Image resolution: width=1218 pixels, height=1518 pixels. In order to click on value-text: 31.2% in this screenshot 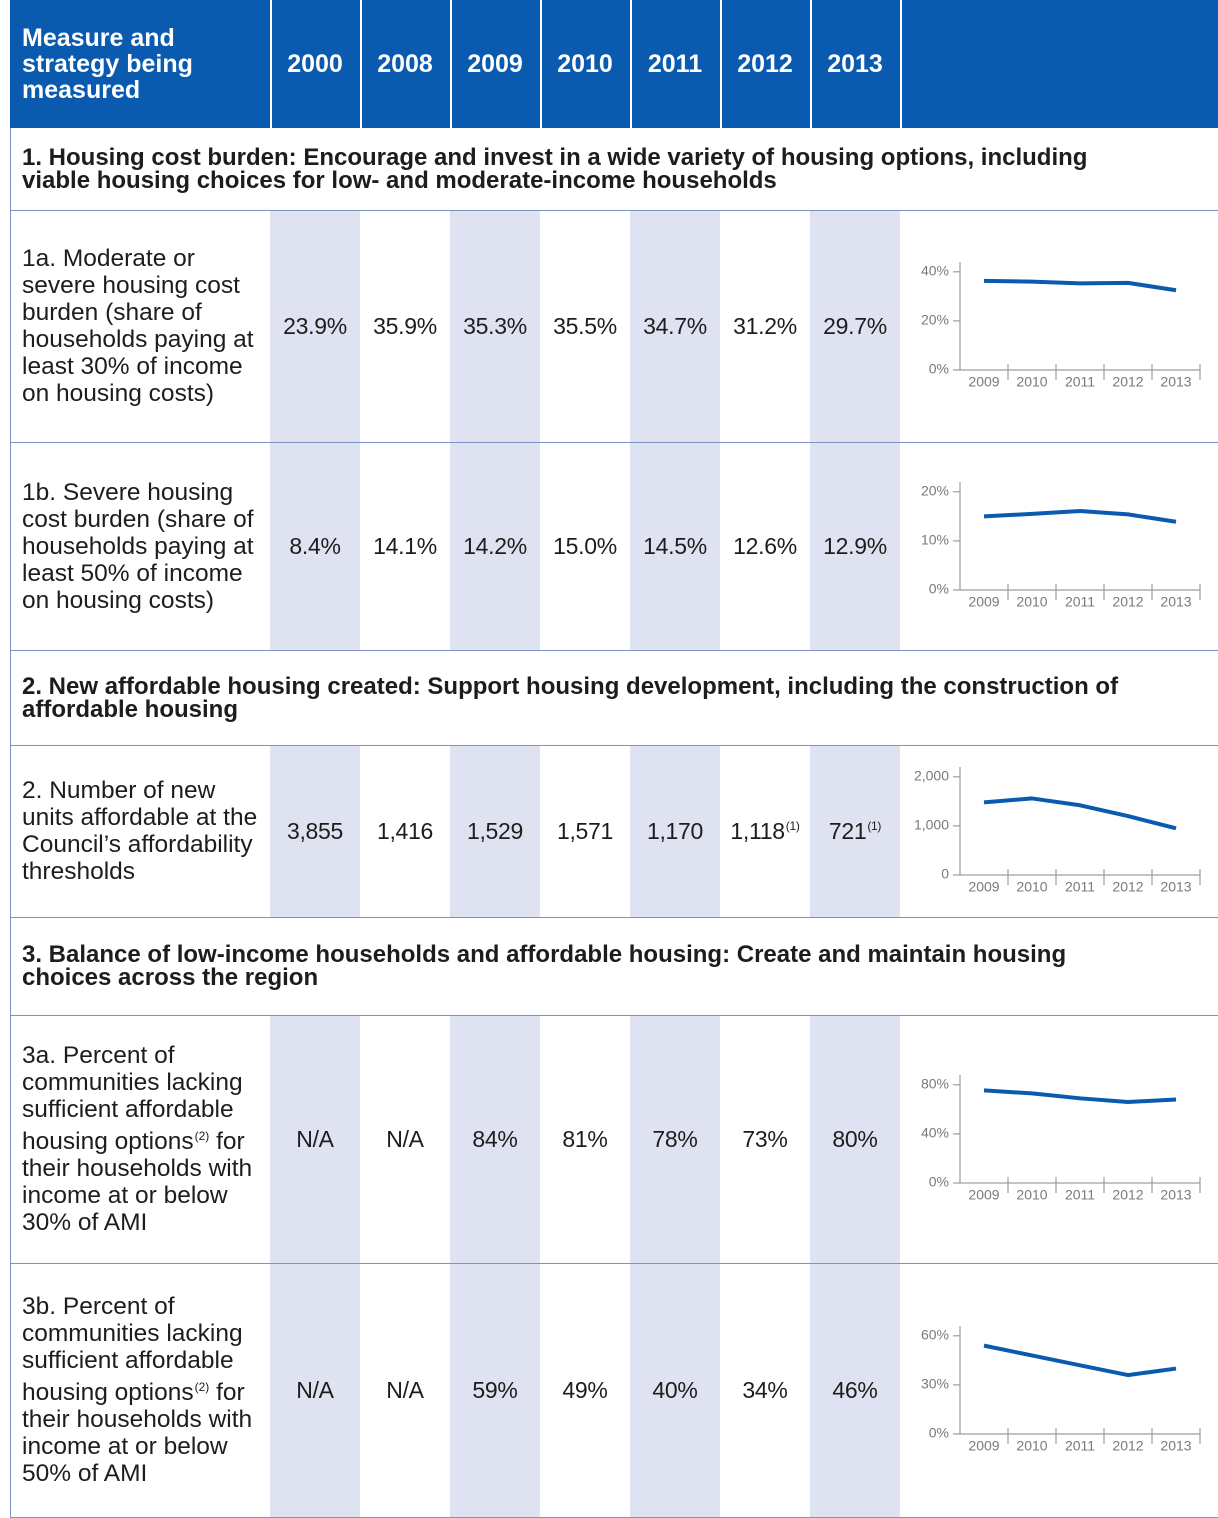, I will do `click(765, 325)`.